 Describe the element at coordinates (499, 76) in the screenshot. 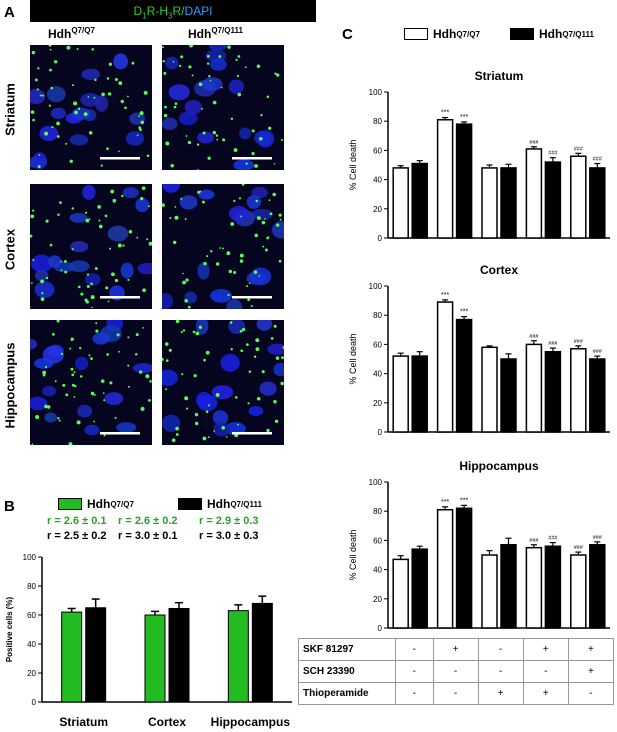

I see `chart-title: Striatum` at that location.